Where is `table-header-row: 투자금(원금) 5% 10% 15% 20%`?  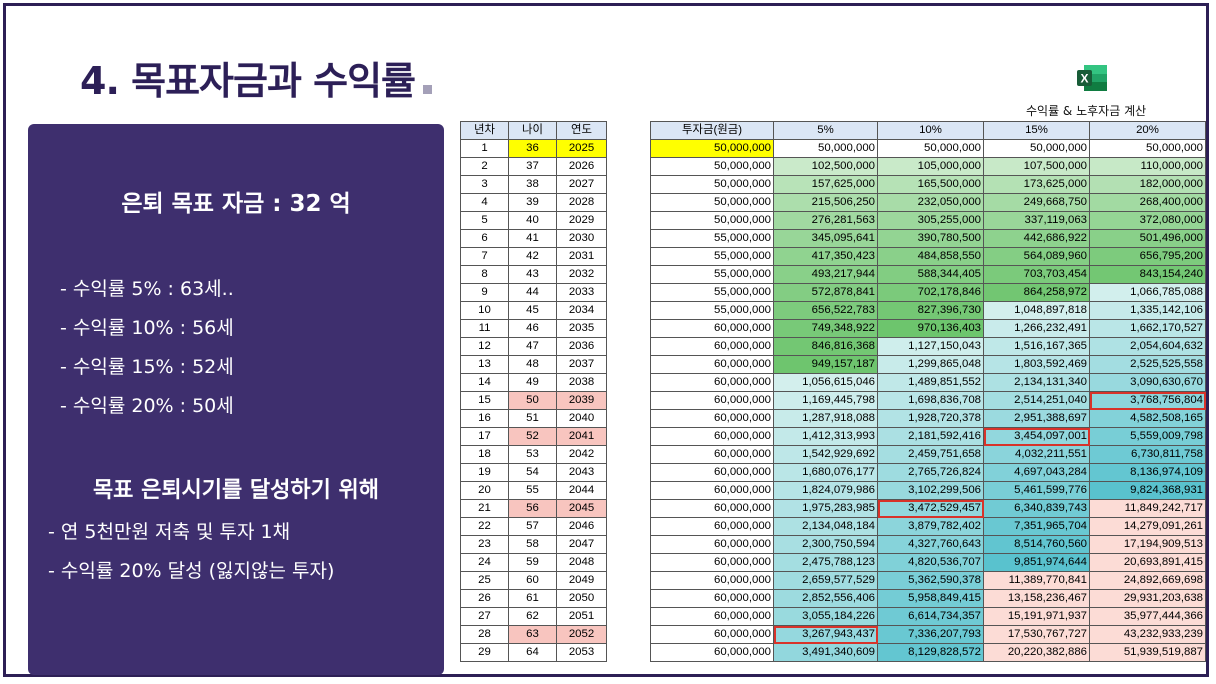
table-header-row: 투자금(원금) 5% 10% 15% 20% is located at coordinates (928, 130).